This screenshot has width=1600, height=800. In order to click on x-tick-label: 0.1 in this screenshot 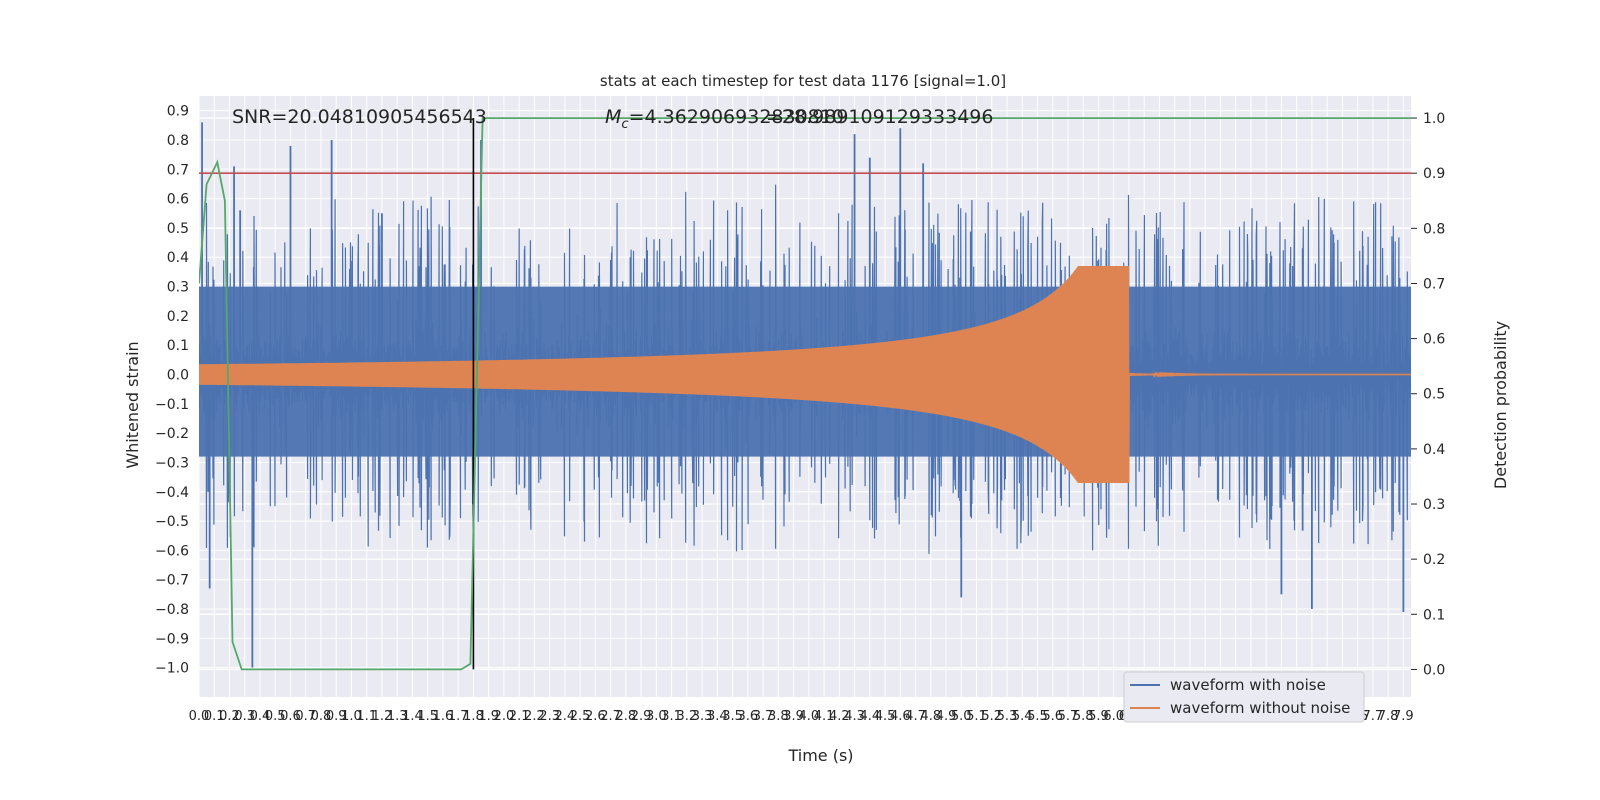, I will do `click(214, 716)`.